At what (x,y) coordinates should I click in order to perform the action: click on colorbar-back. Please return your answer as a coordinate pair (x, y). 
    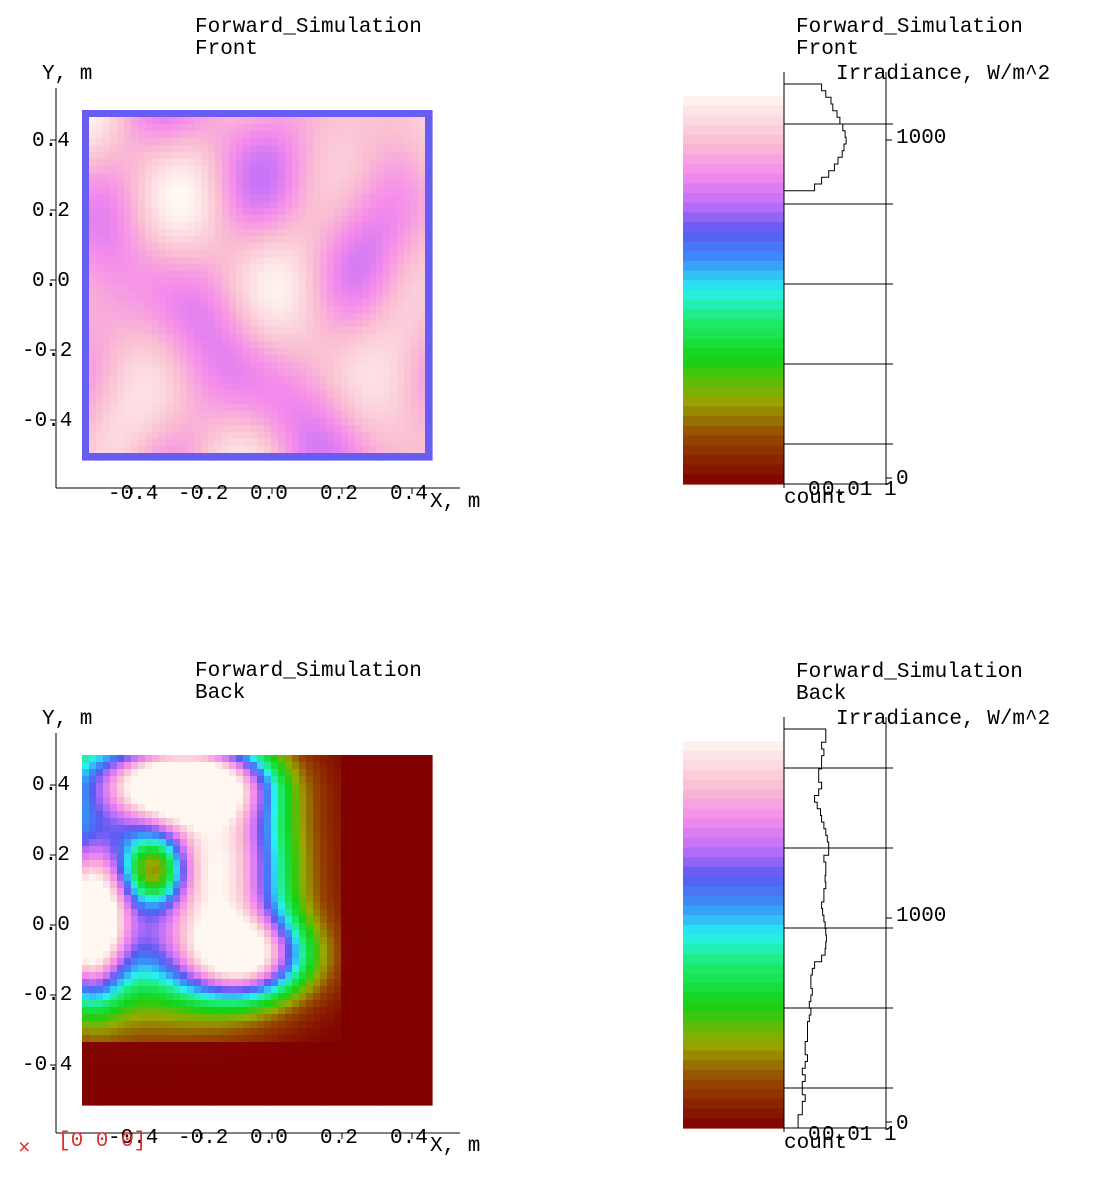
    Looking at the image, I should click on (733, 935).